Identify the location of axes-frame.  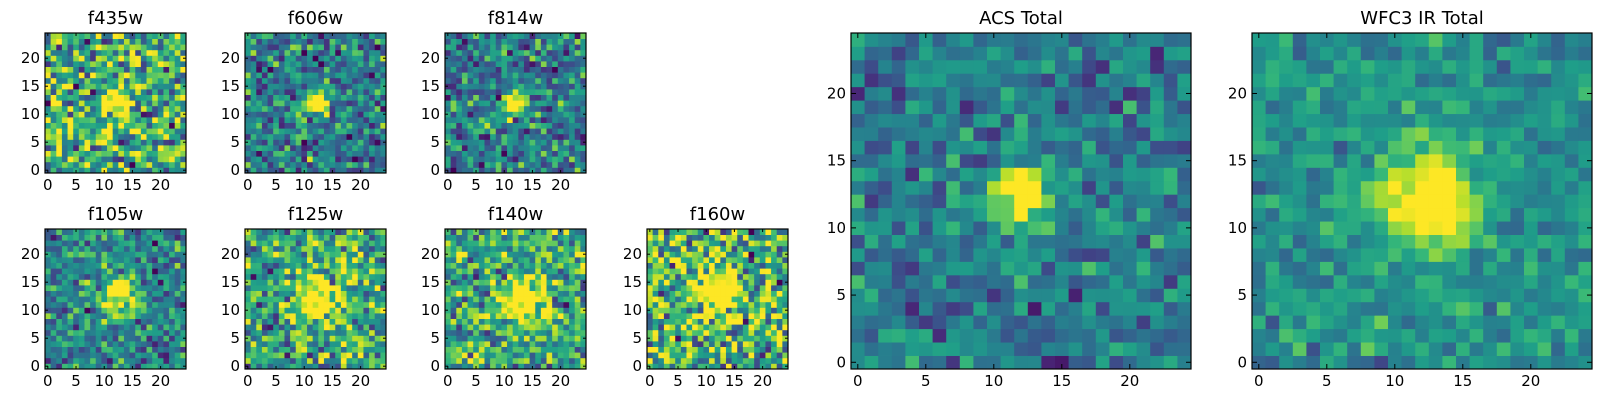
(315, 299).